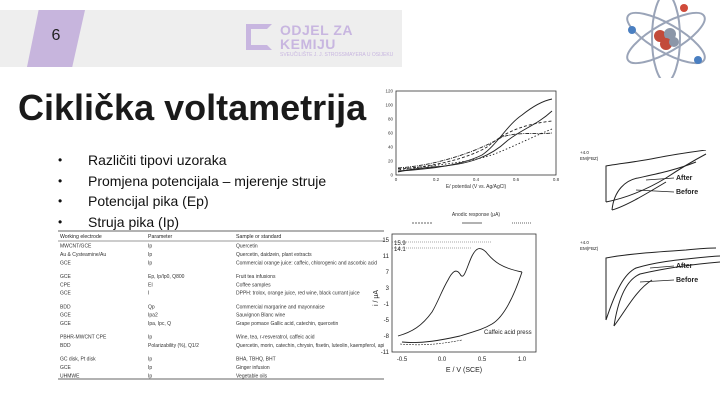 The width and height of the screenshot is (720, 405). I want to click on table-header-cell: Parameter, so click(160, 237).